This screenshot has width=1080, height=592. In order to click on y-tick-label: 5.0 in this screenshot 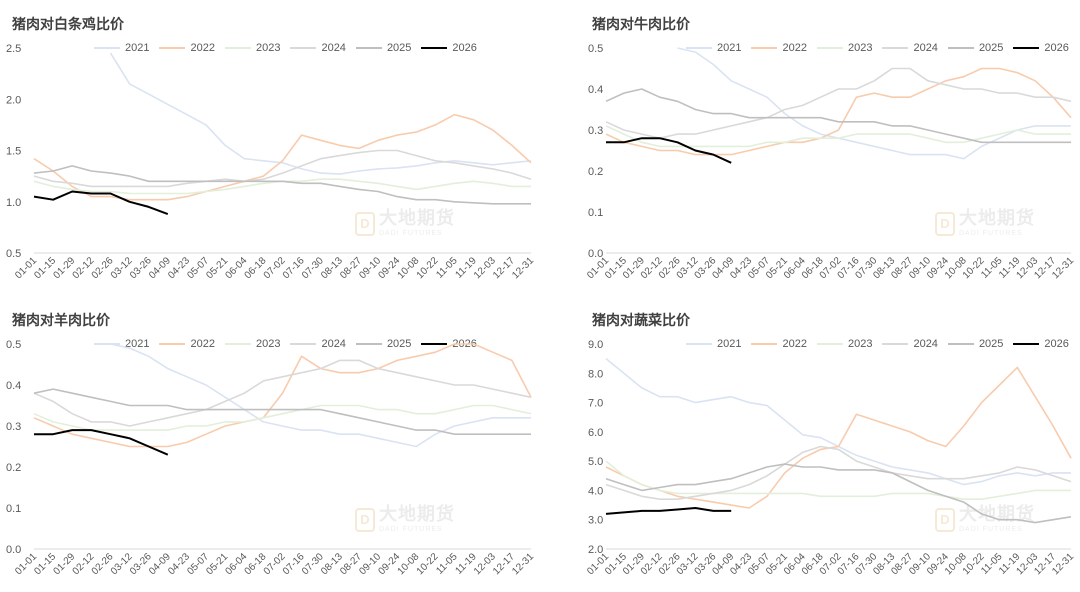, I will do `click(595, 462)`.